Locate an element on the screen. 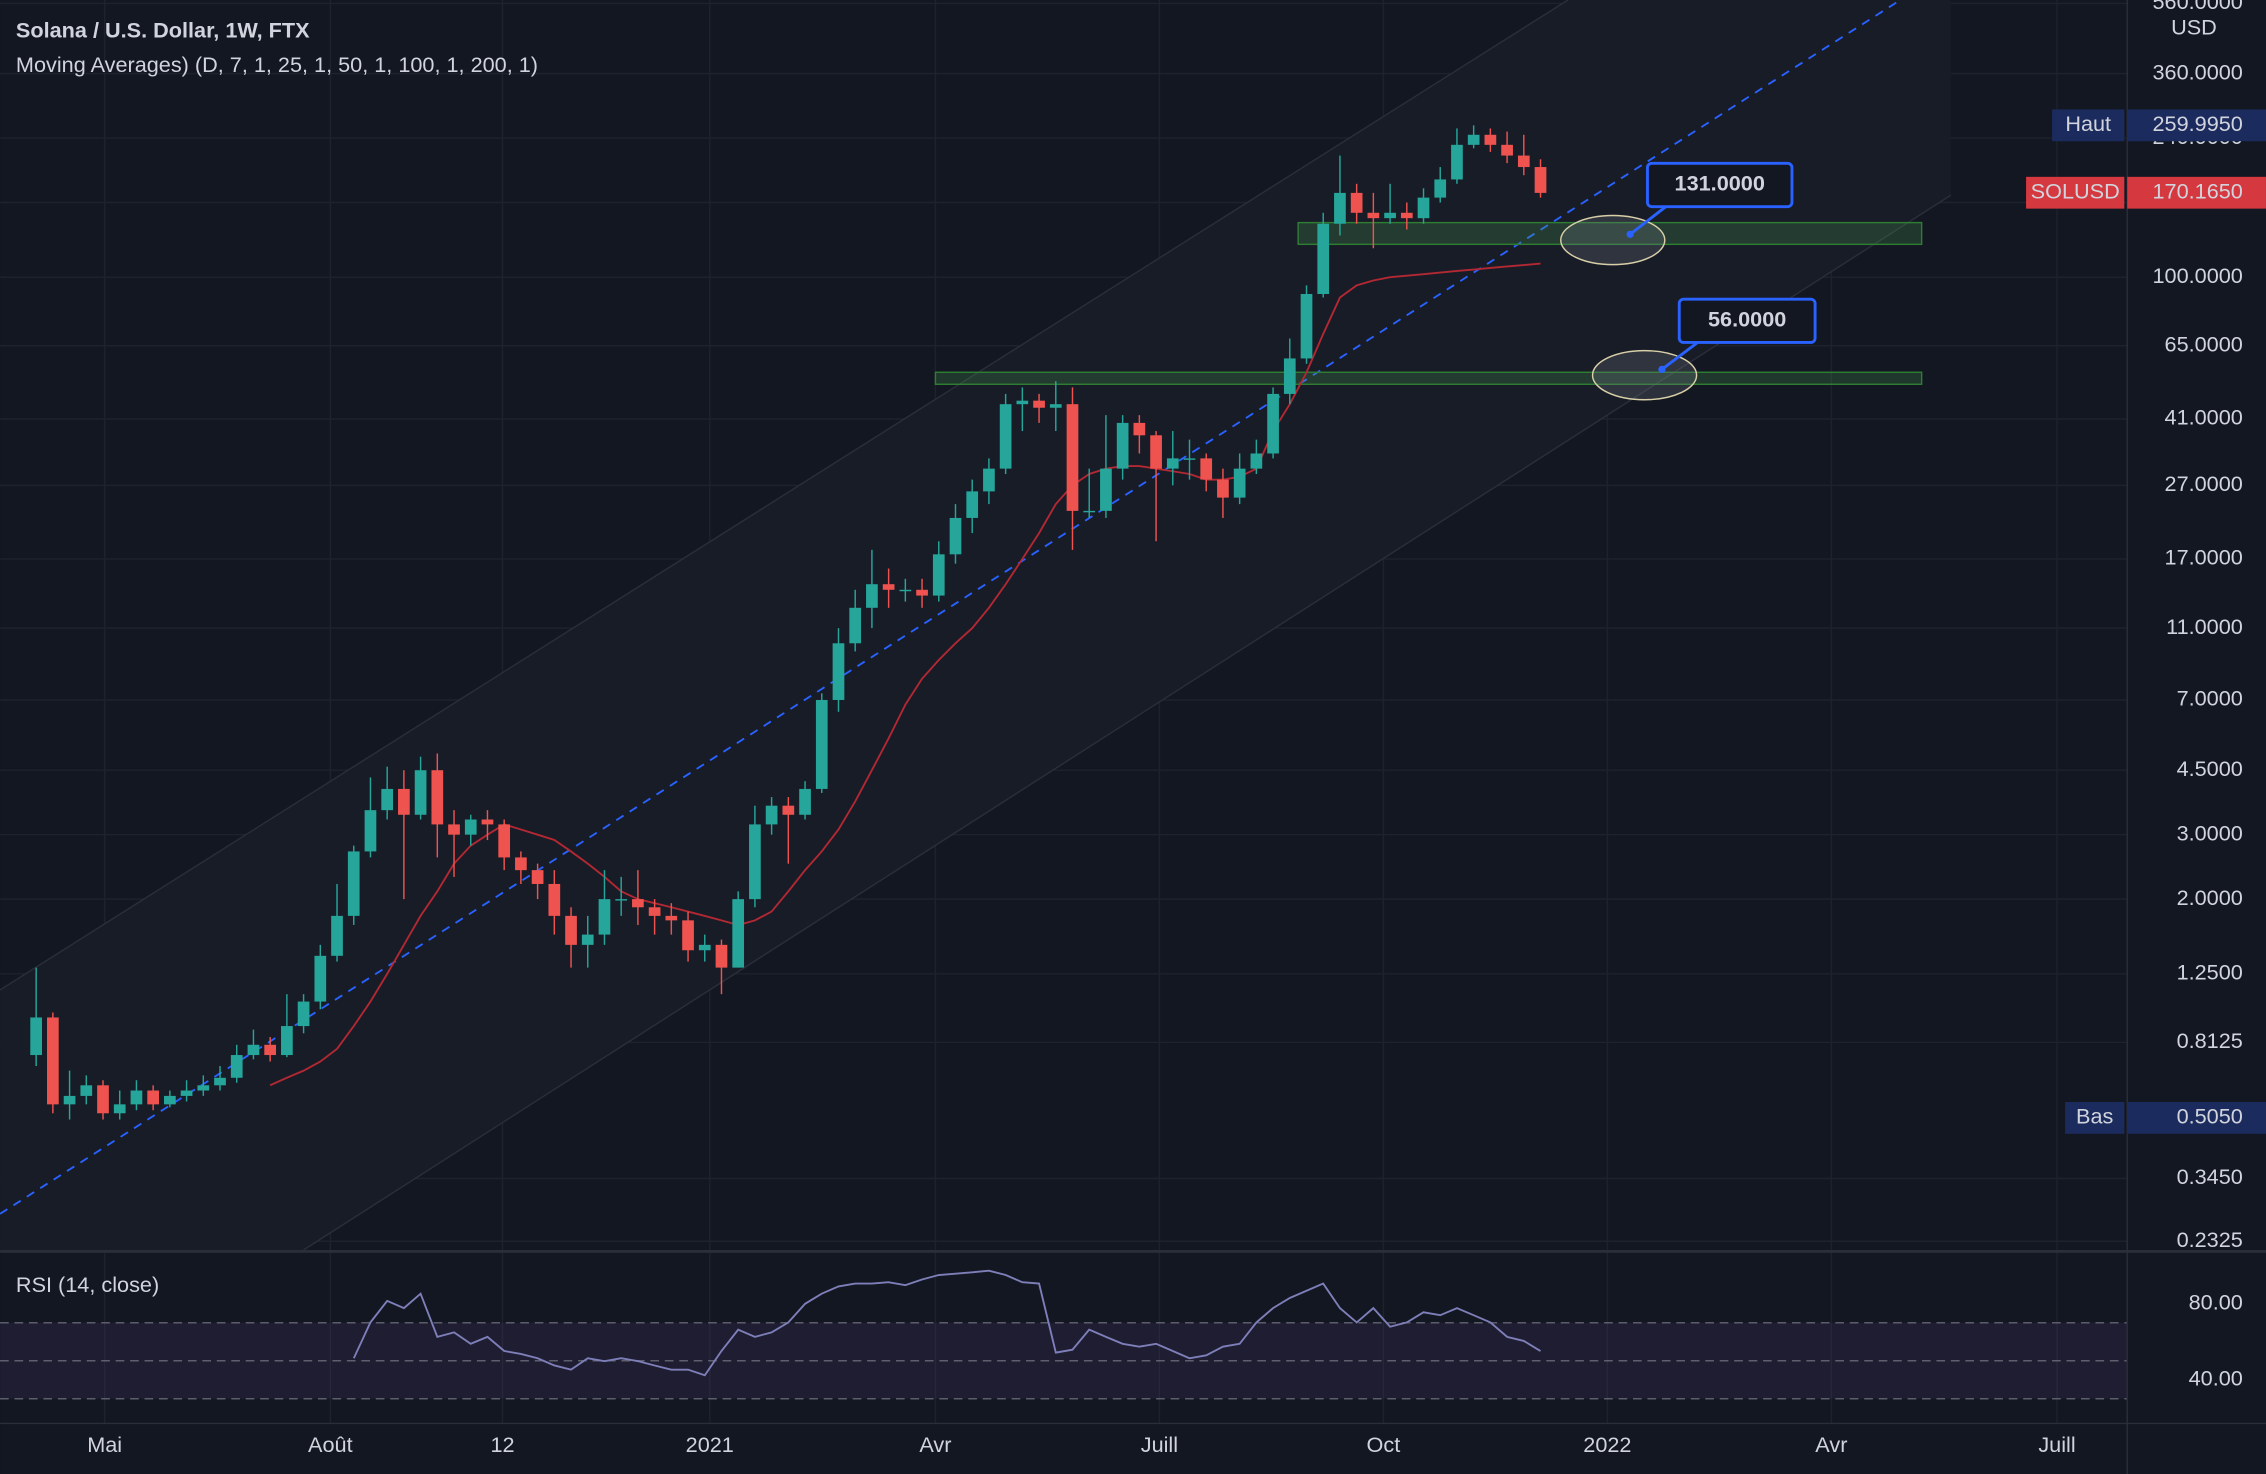 The width and height of the screenshot is (2266, 1474). y-tick-label: 360.0000 is located at coordinates (2198, 71).